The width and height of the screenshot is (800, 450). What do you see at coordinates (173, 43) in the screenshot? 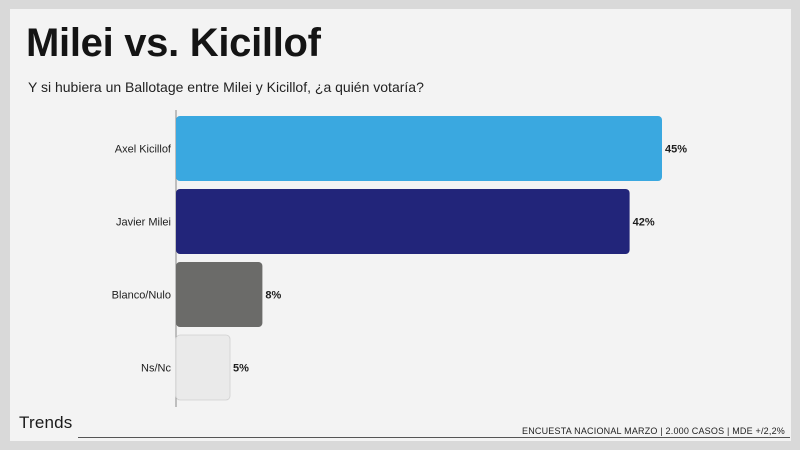
I see `page-title: Milei vs. Kicillof` at bounding box center [173, 43].